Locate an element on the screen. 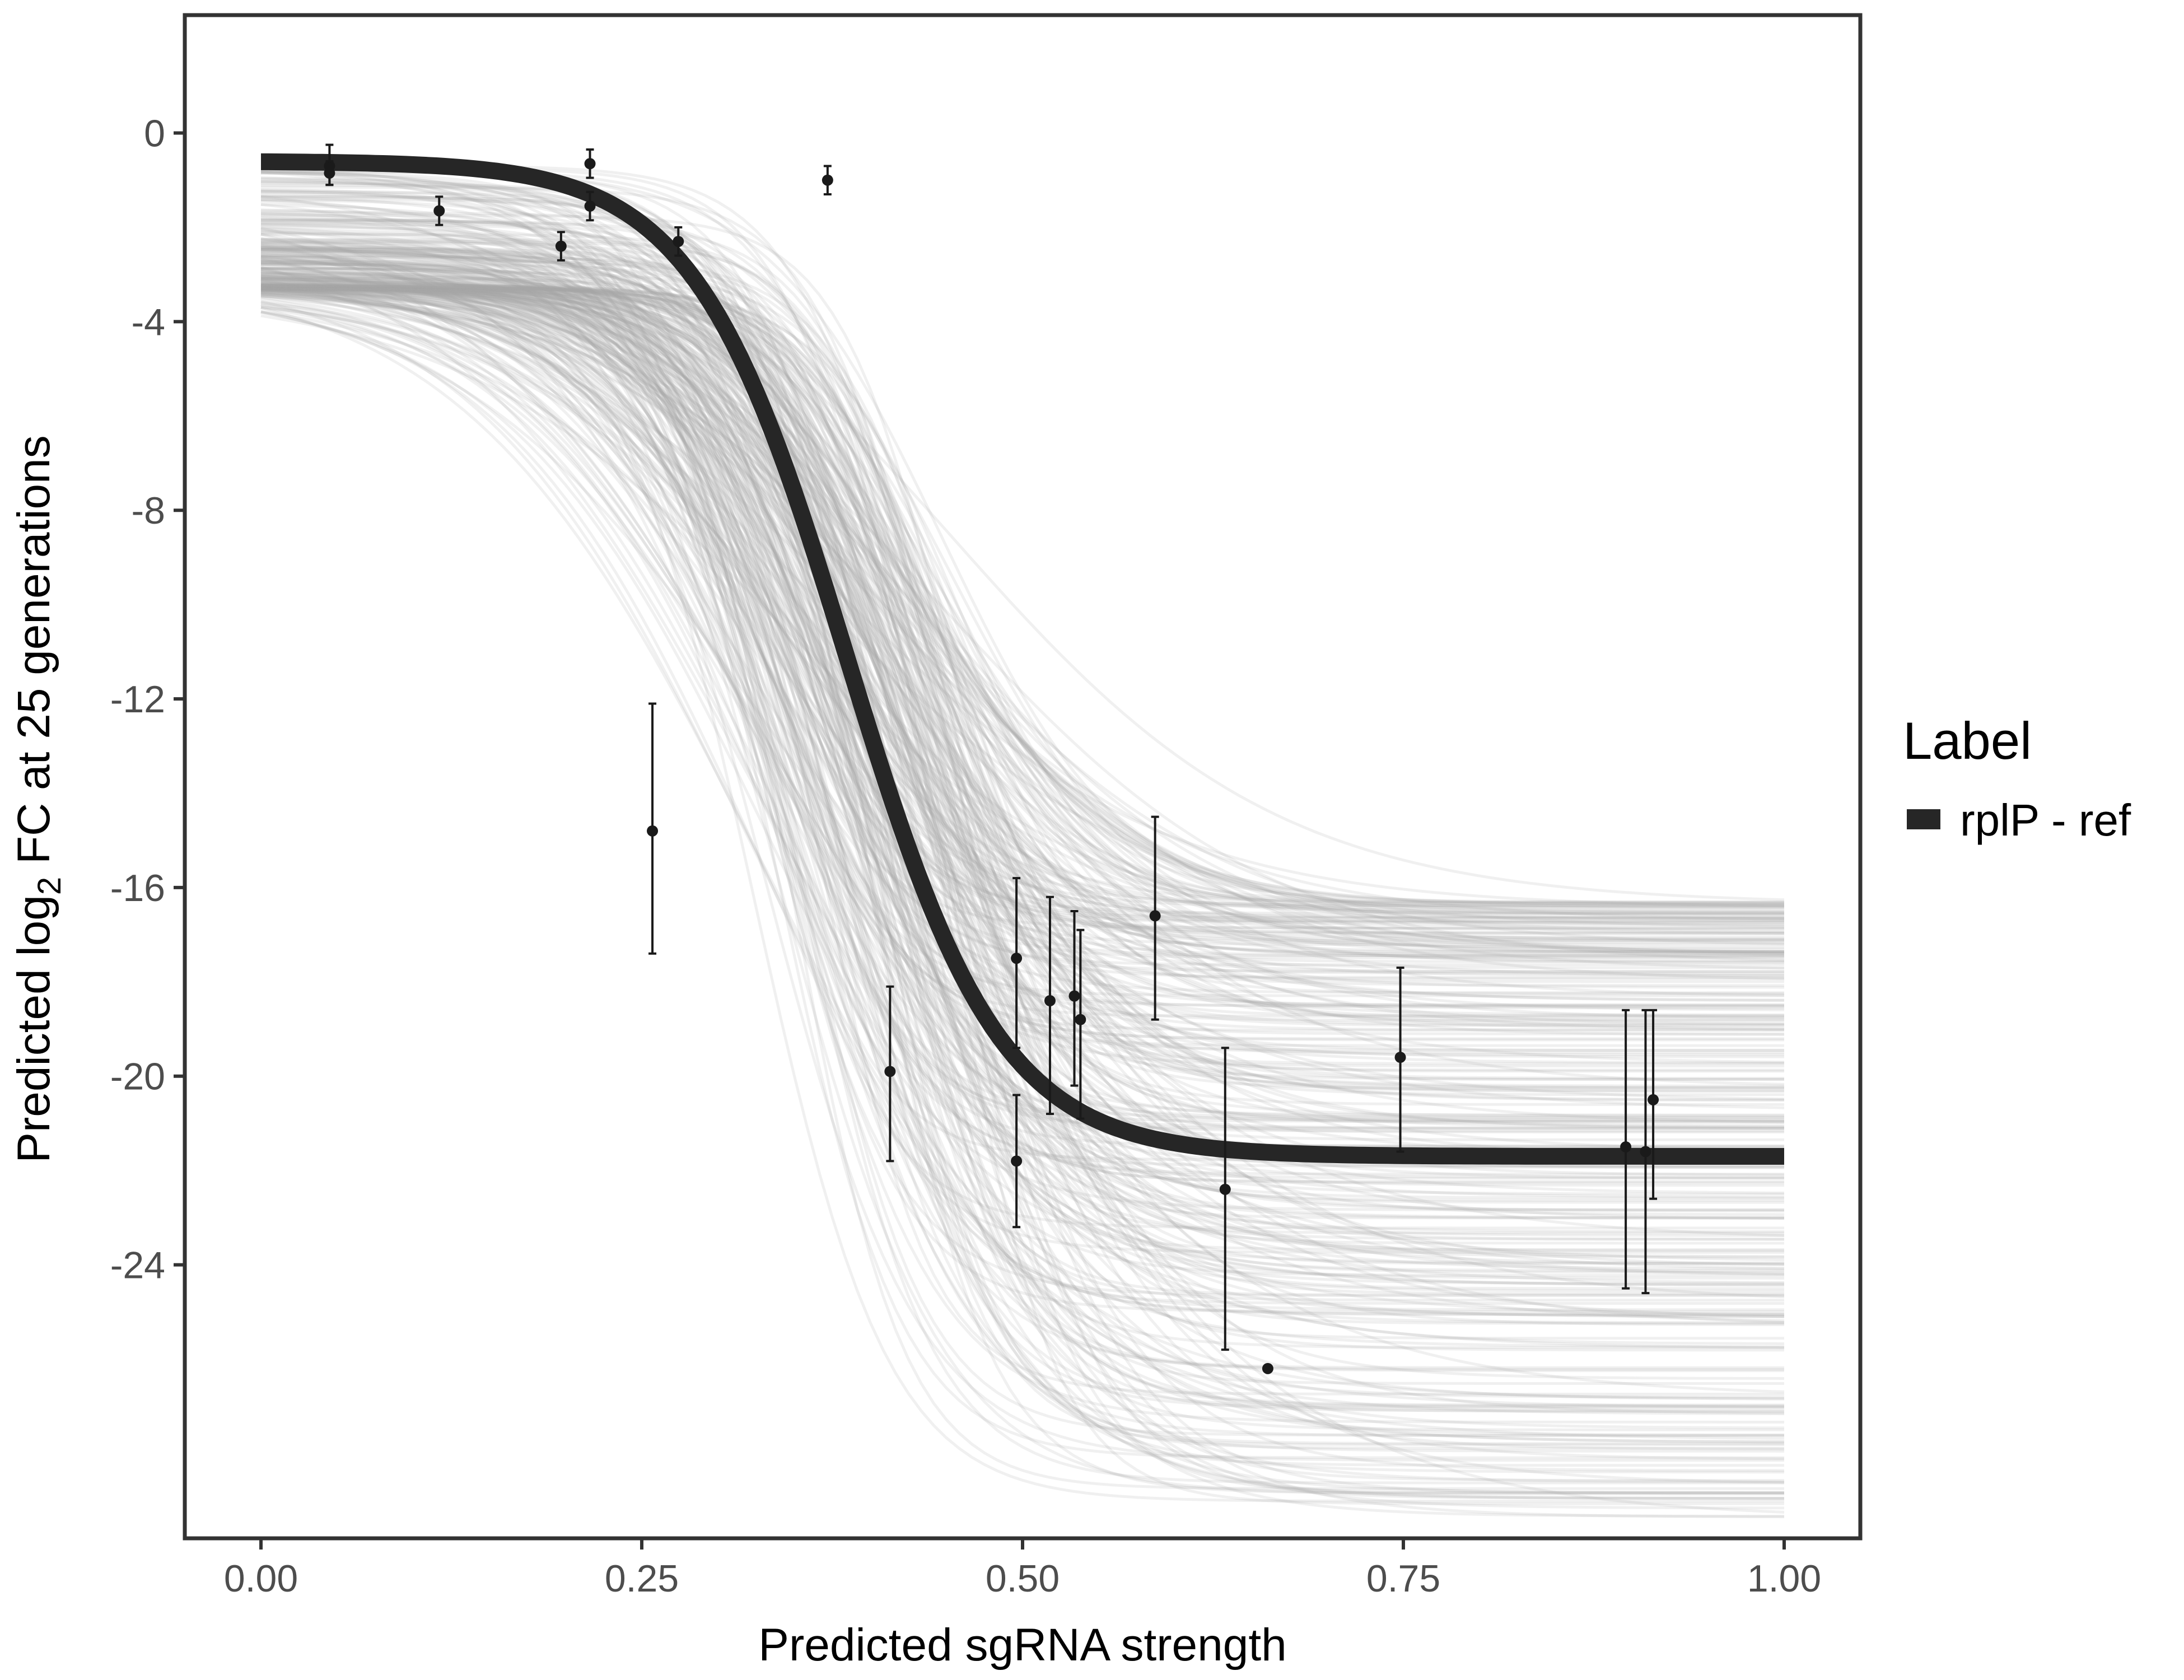 This screenshot has height=1680, width=2184. x-tick-label: 0.75 is located at coordinates (1403, 1579).